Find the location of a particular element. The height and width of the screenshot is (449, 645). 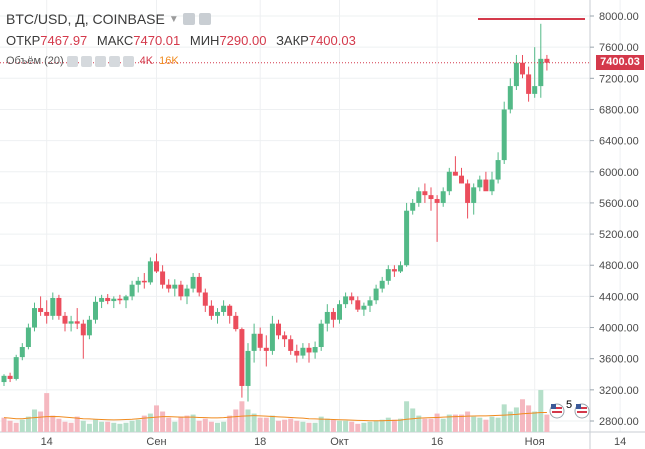

chevron-down-icon: ▼ is located at coordinates (173, 19).